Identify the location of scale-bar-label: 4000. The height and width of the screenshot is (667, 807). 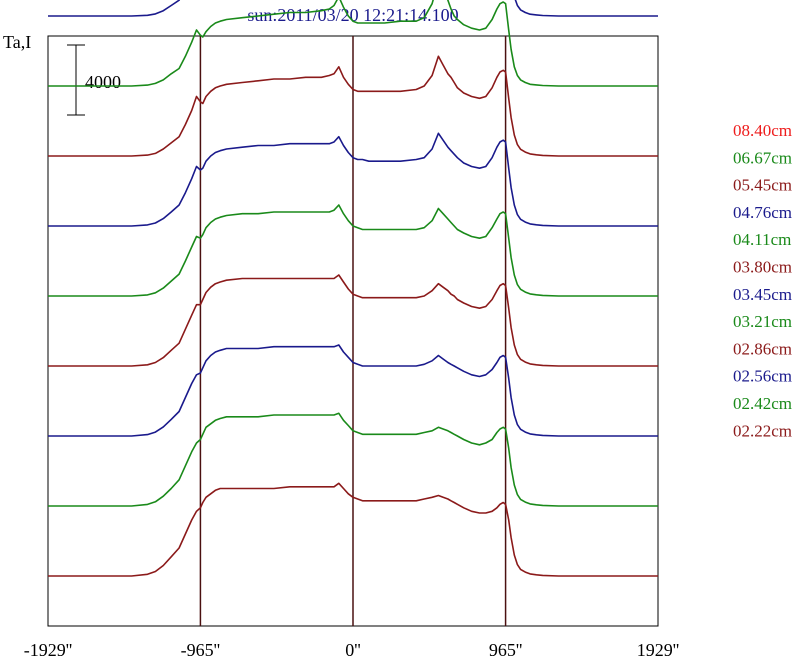
(103, 82).